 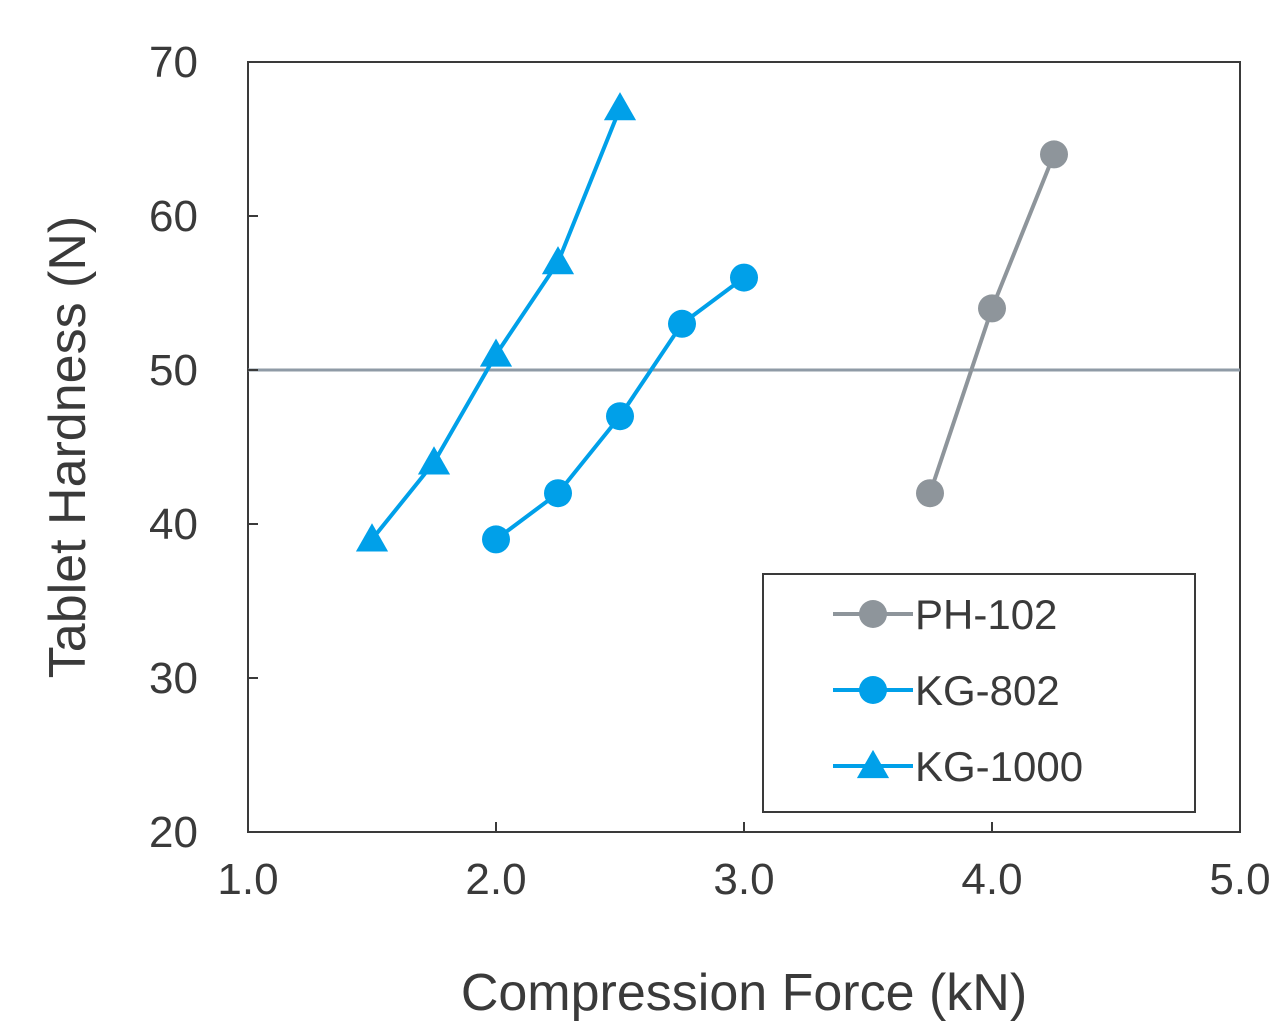 I want to click on y-tick-label: 60, so click(x=173, y=216).